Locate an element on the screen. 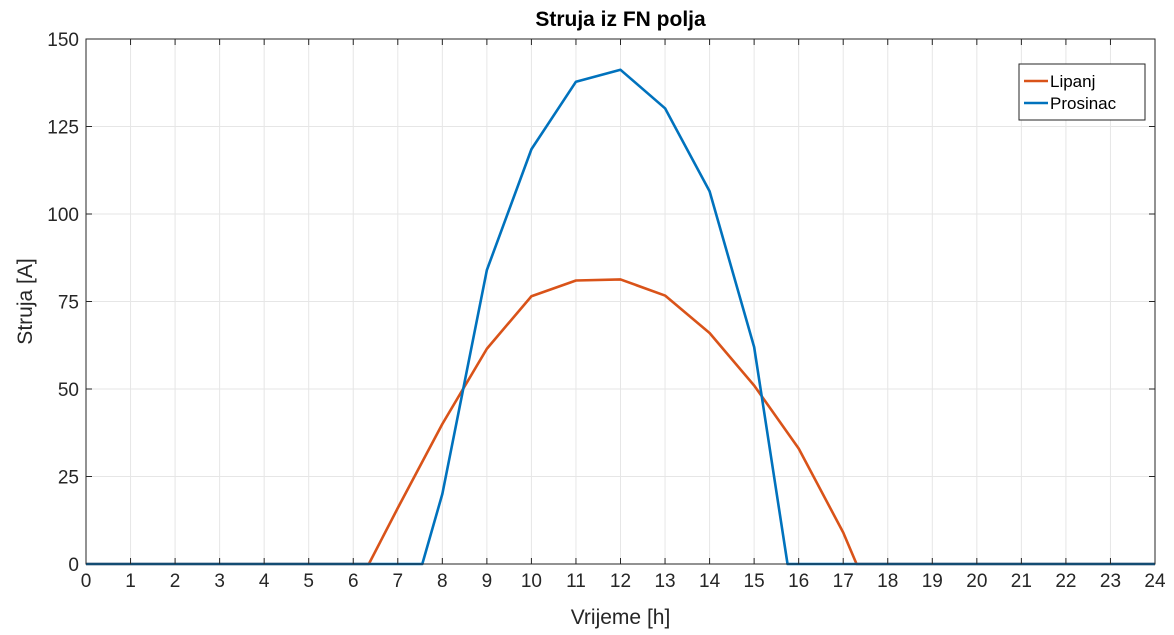 This screenshot has height=635, width=1174. y-tick-label: 25 is located at coordinates (68, 478).